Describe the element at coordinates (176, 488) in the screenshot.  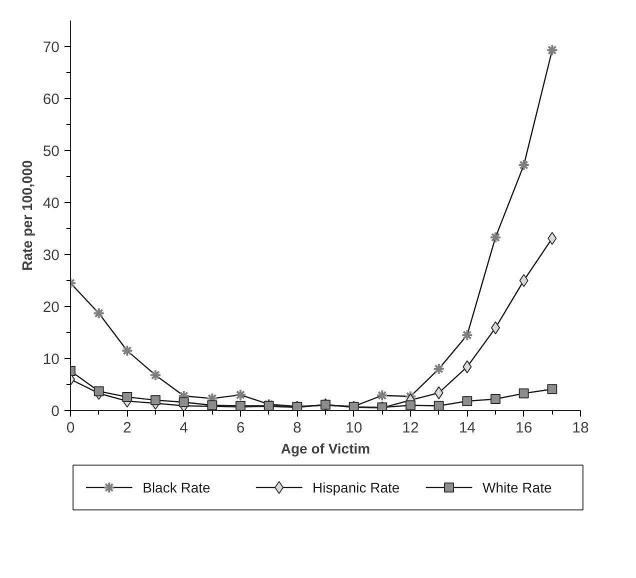
I see `legend-label: Black Rate` at that location.